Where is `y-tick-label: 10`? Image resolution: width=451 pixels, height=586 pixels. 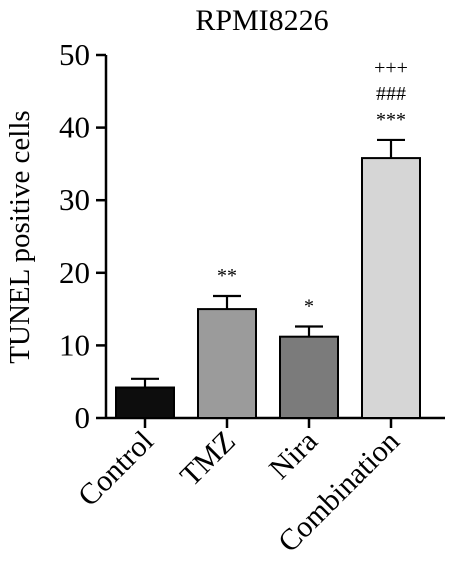 y-tick-label: 10 is located at coordinates (74, 344).